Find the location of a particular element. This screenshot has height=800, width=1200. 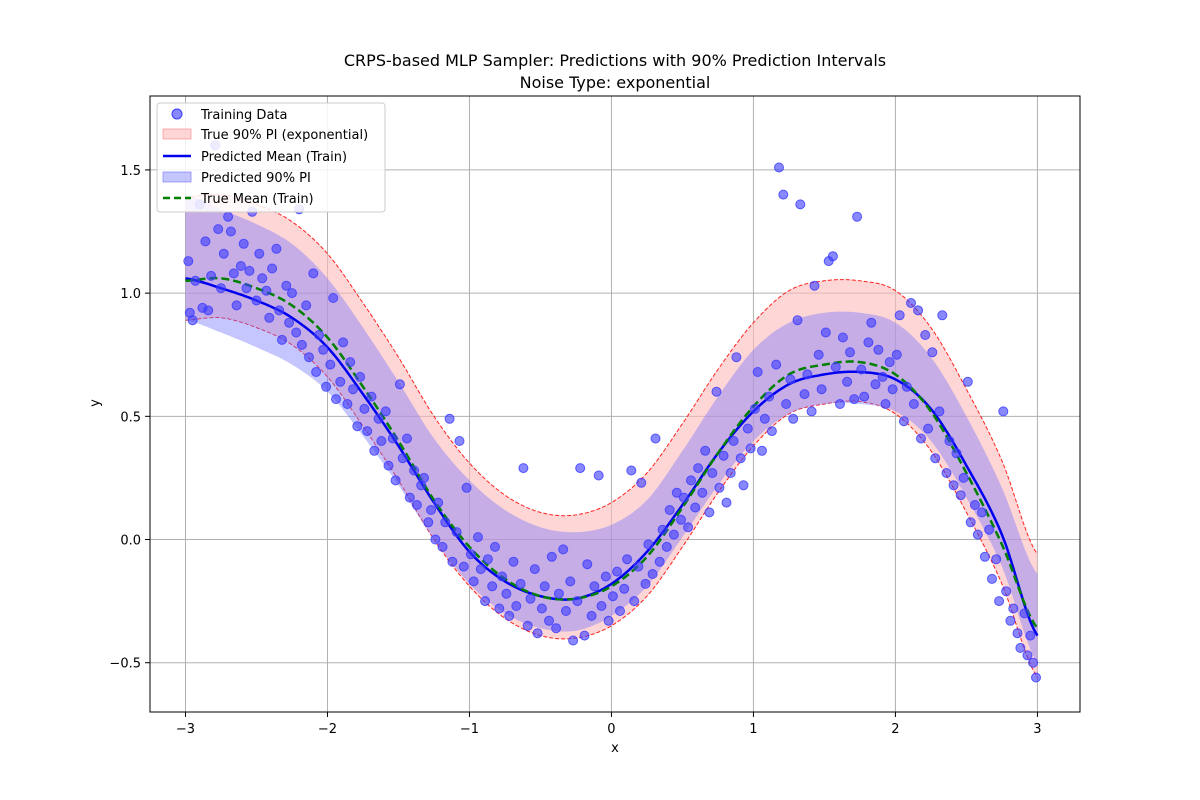

x-tick-label: −3 is located at coordinates (185, 729).